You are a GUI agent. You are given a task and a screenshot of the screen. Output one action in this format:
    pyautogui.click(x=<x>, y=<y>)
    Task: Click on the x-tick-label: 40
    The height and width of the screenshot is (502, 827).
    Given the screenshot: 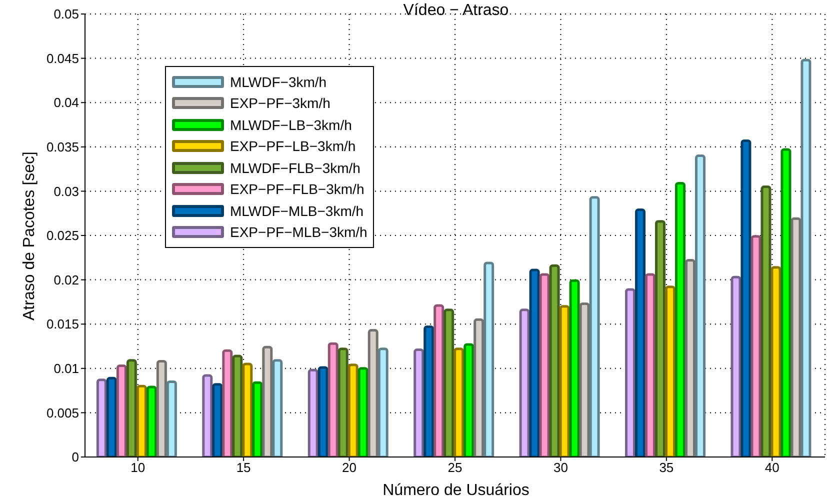 What is the action you would take?
    pyautogui.click(x=772, y=468)
    